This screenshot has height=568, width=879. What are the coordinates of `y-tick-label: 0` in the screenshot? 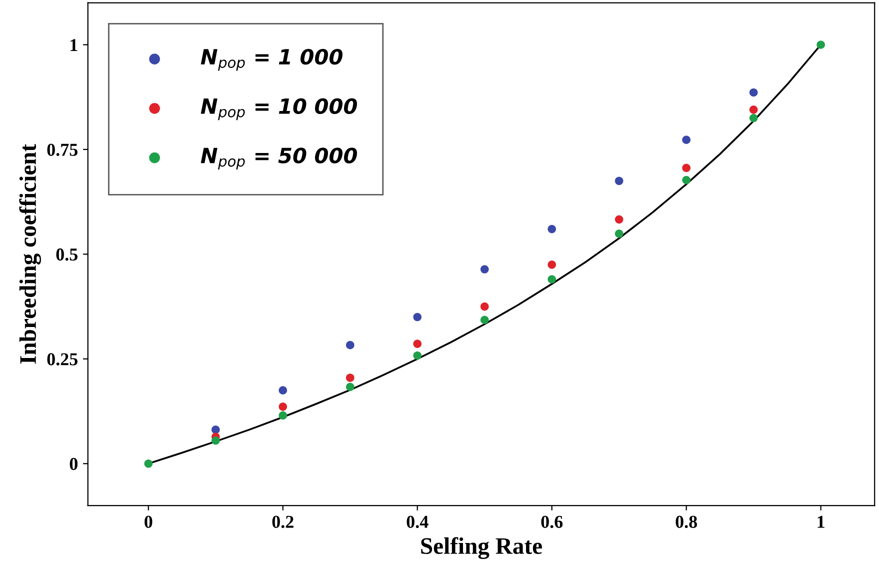 It's located at (74, 464).